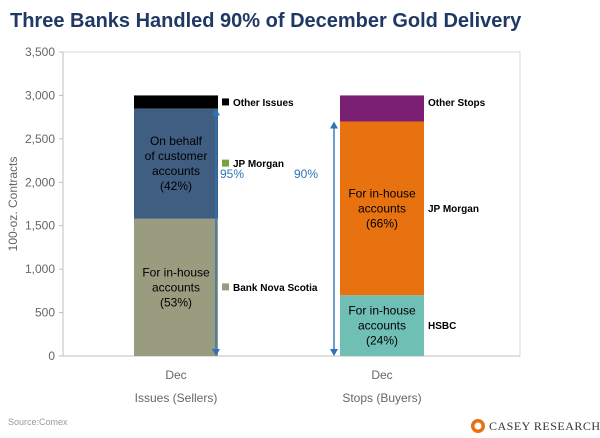 Image resolution: width=600 pixels, height=438 pixels. Describe the element at coordinates (40, 226) in the screenshot. I see `y-tick-label: 1,500` at that location.